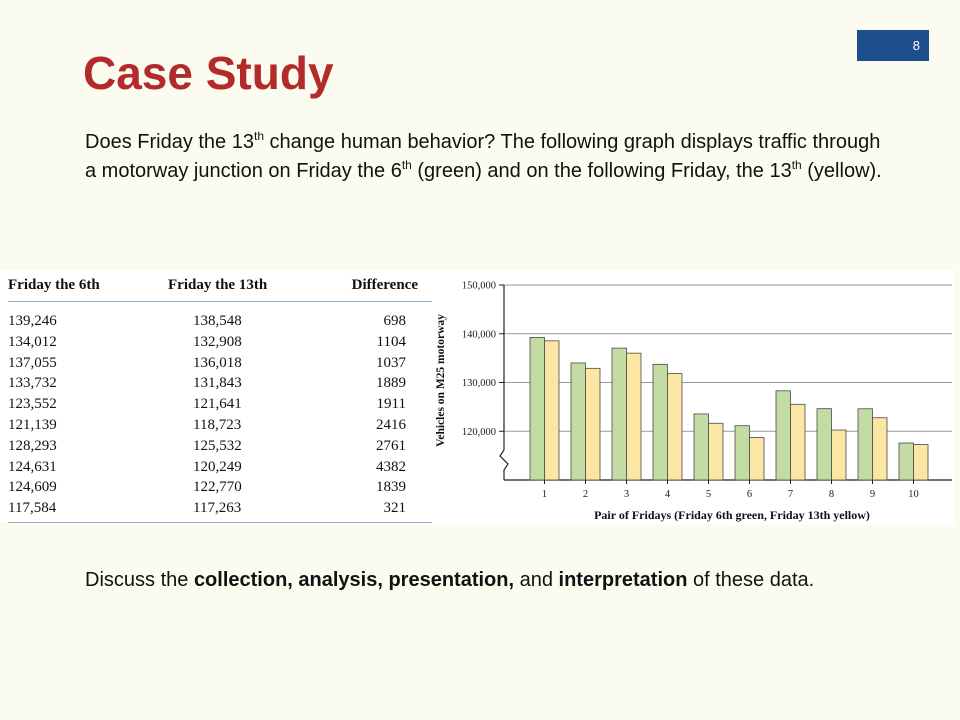  What do you see at coordinates (913, 494) in the screenshot?
I see `x-tick-label: 10` at bounding box center [913, 494].